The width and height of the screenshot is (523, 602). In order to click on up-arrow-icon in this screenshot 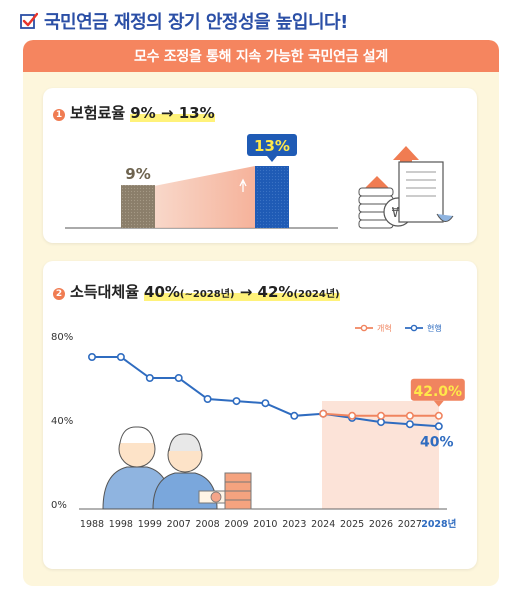, I will do `click(243, 185)`.